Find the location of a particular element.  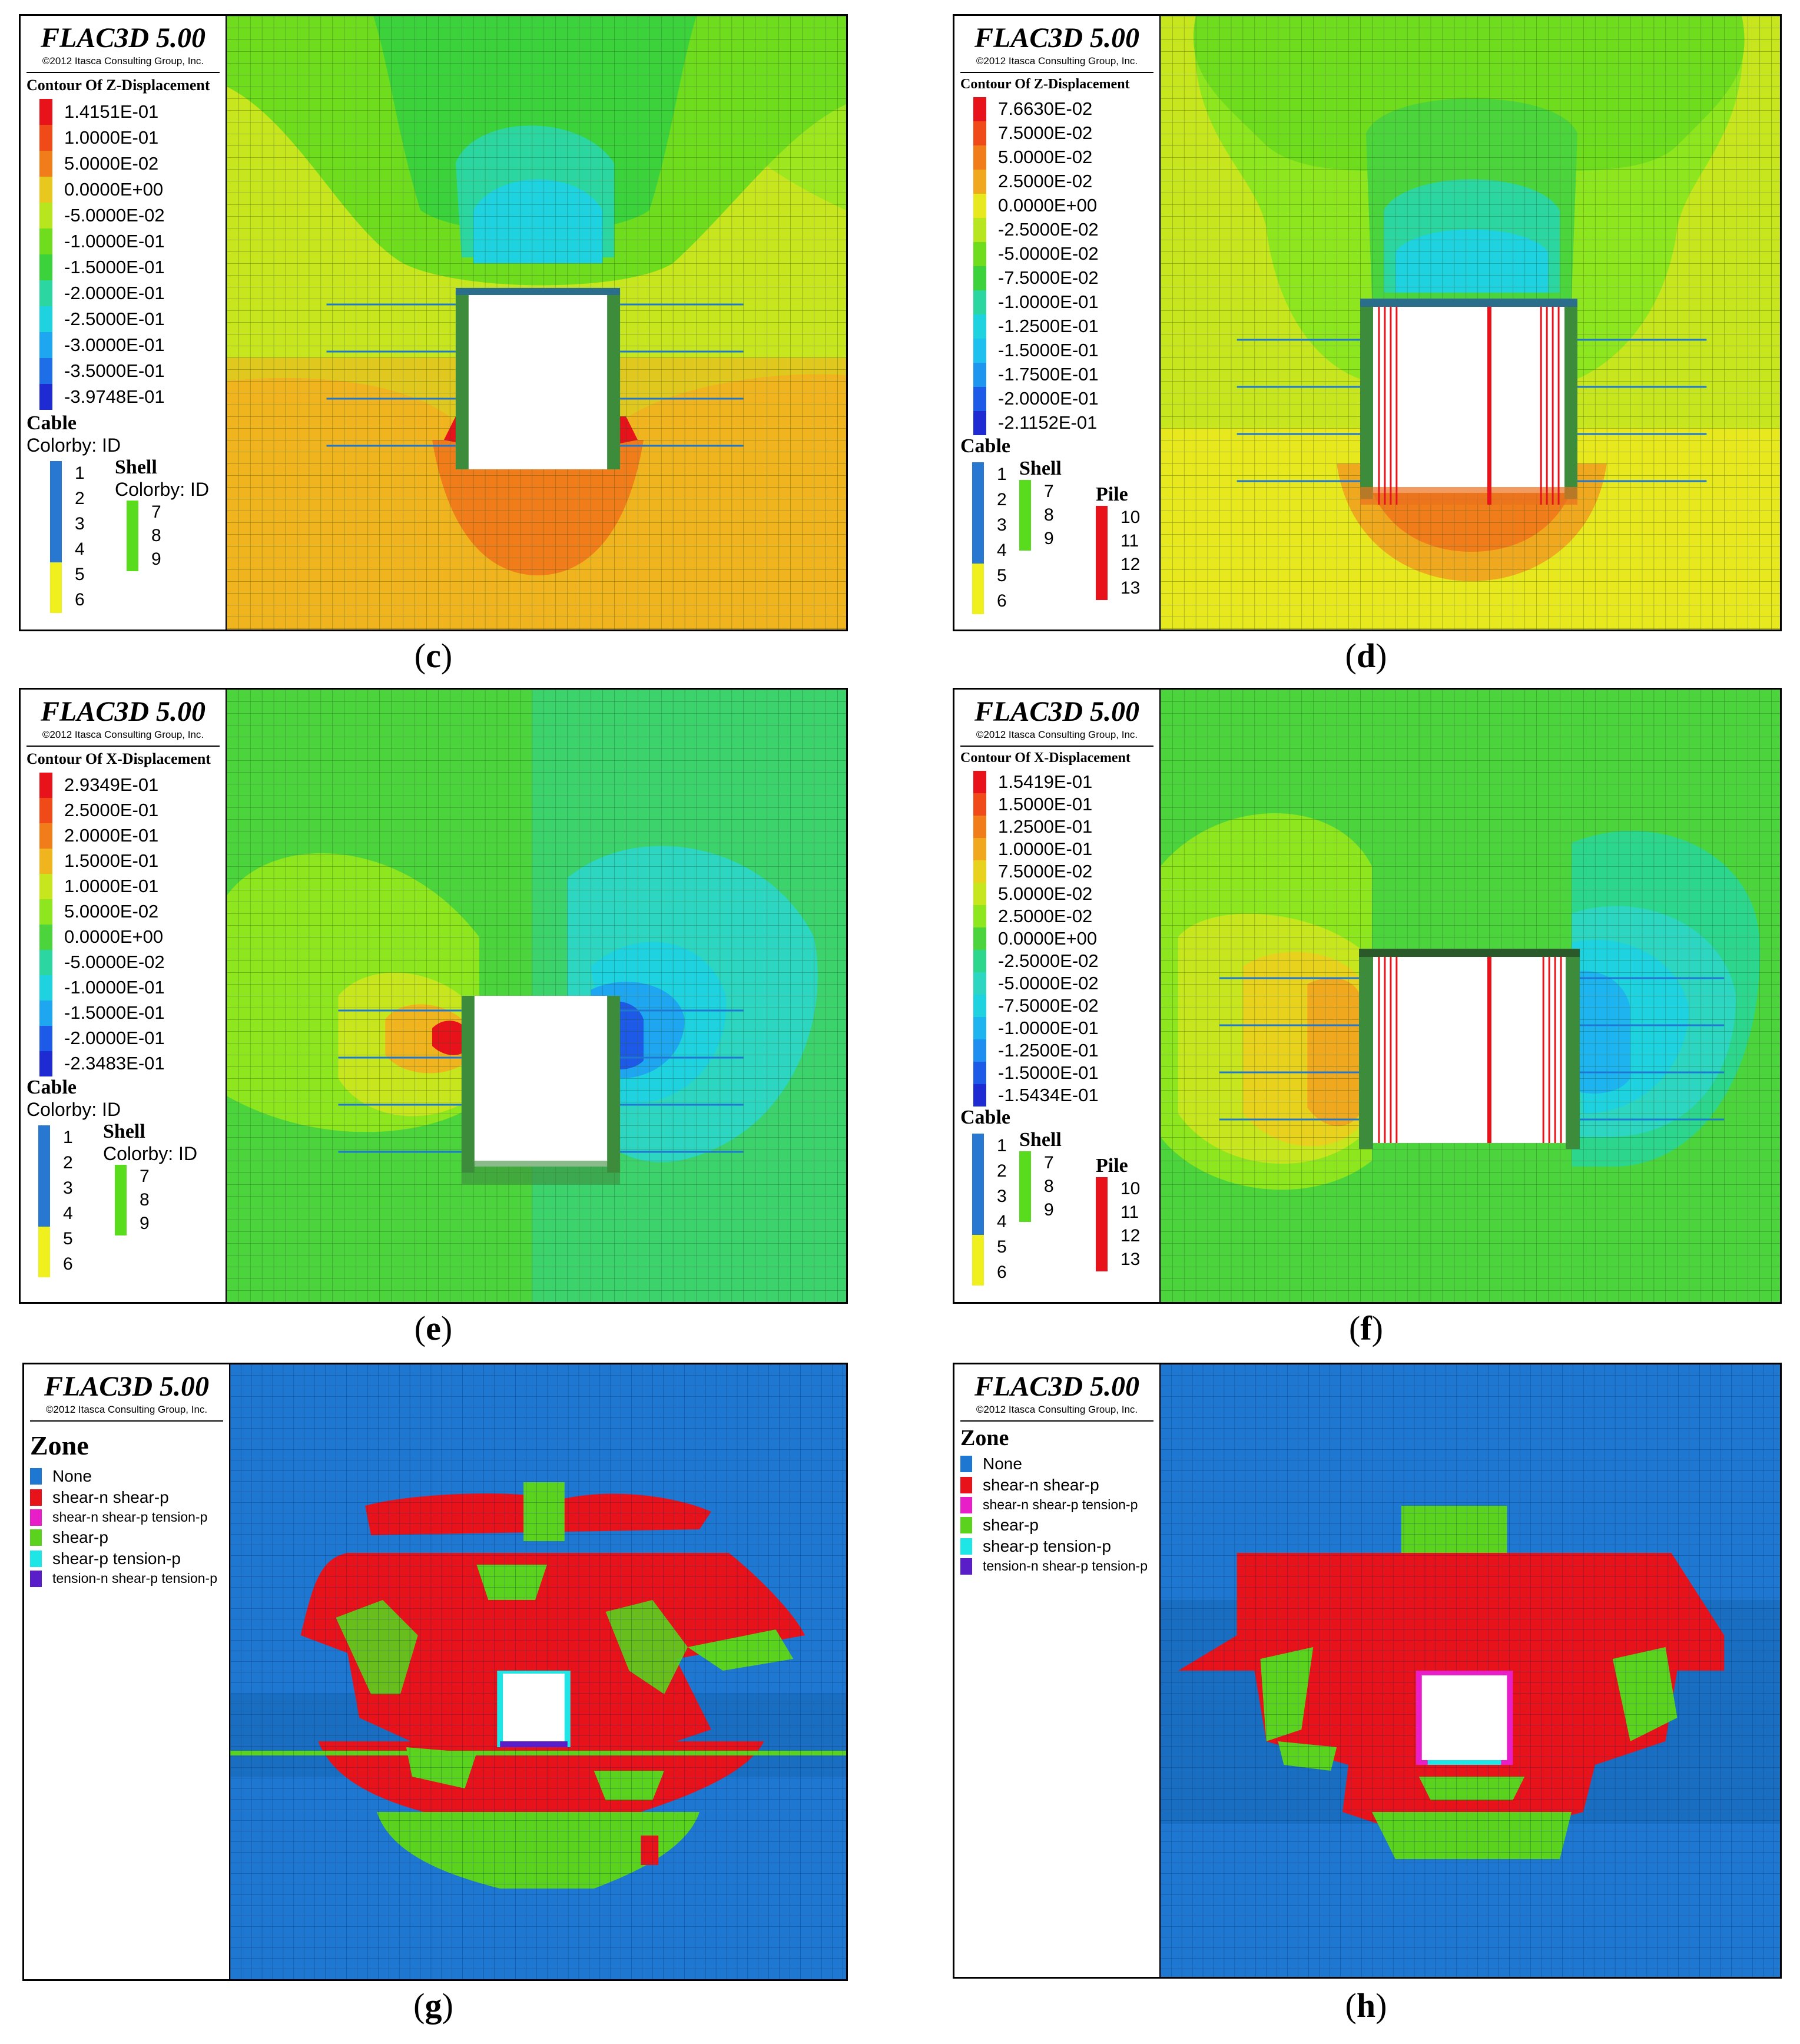

contour-legend-row: -2.5000E-01 is located at coordinates (123, 319).